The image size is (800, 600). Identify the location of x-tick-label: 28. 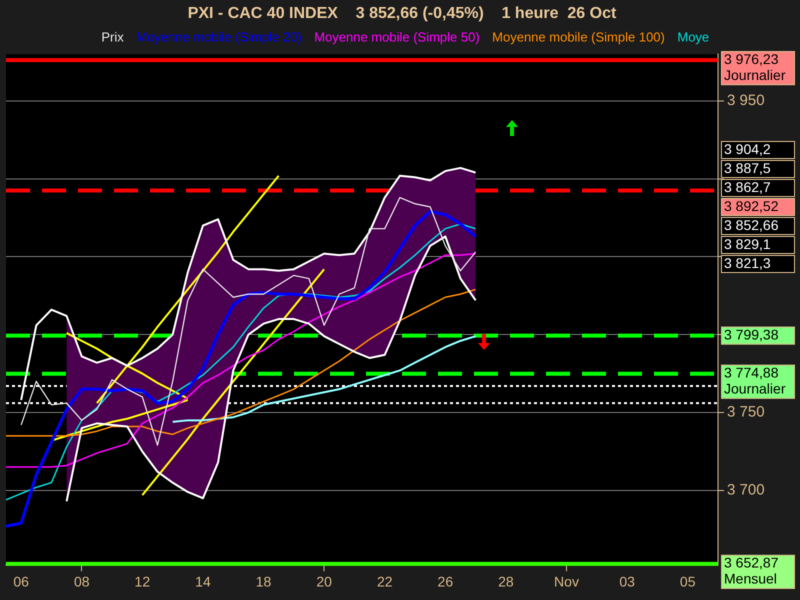
(506, 581).